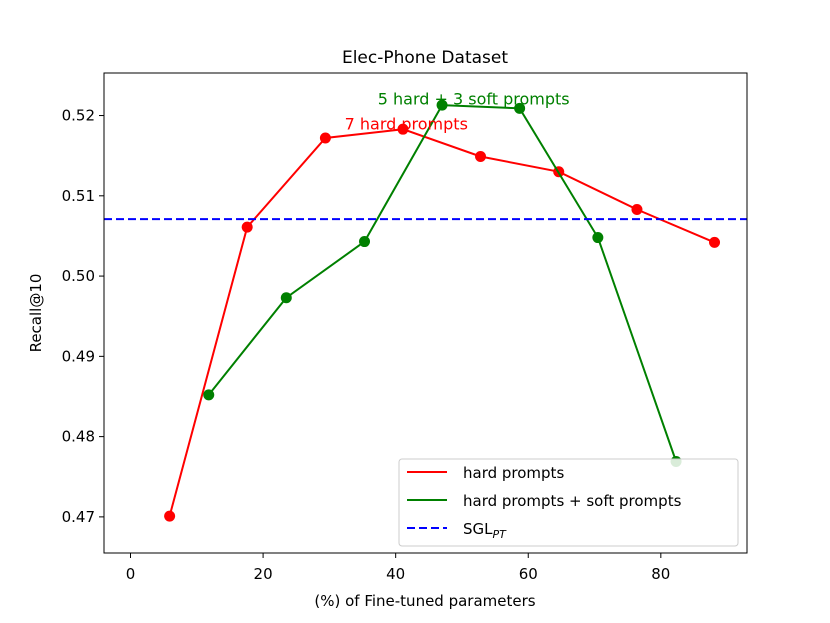  Describe the element at coordinates (395, 574) in the screenshot. I see `x-tick-label: 40` at that location.